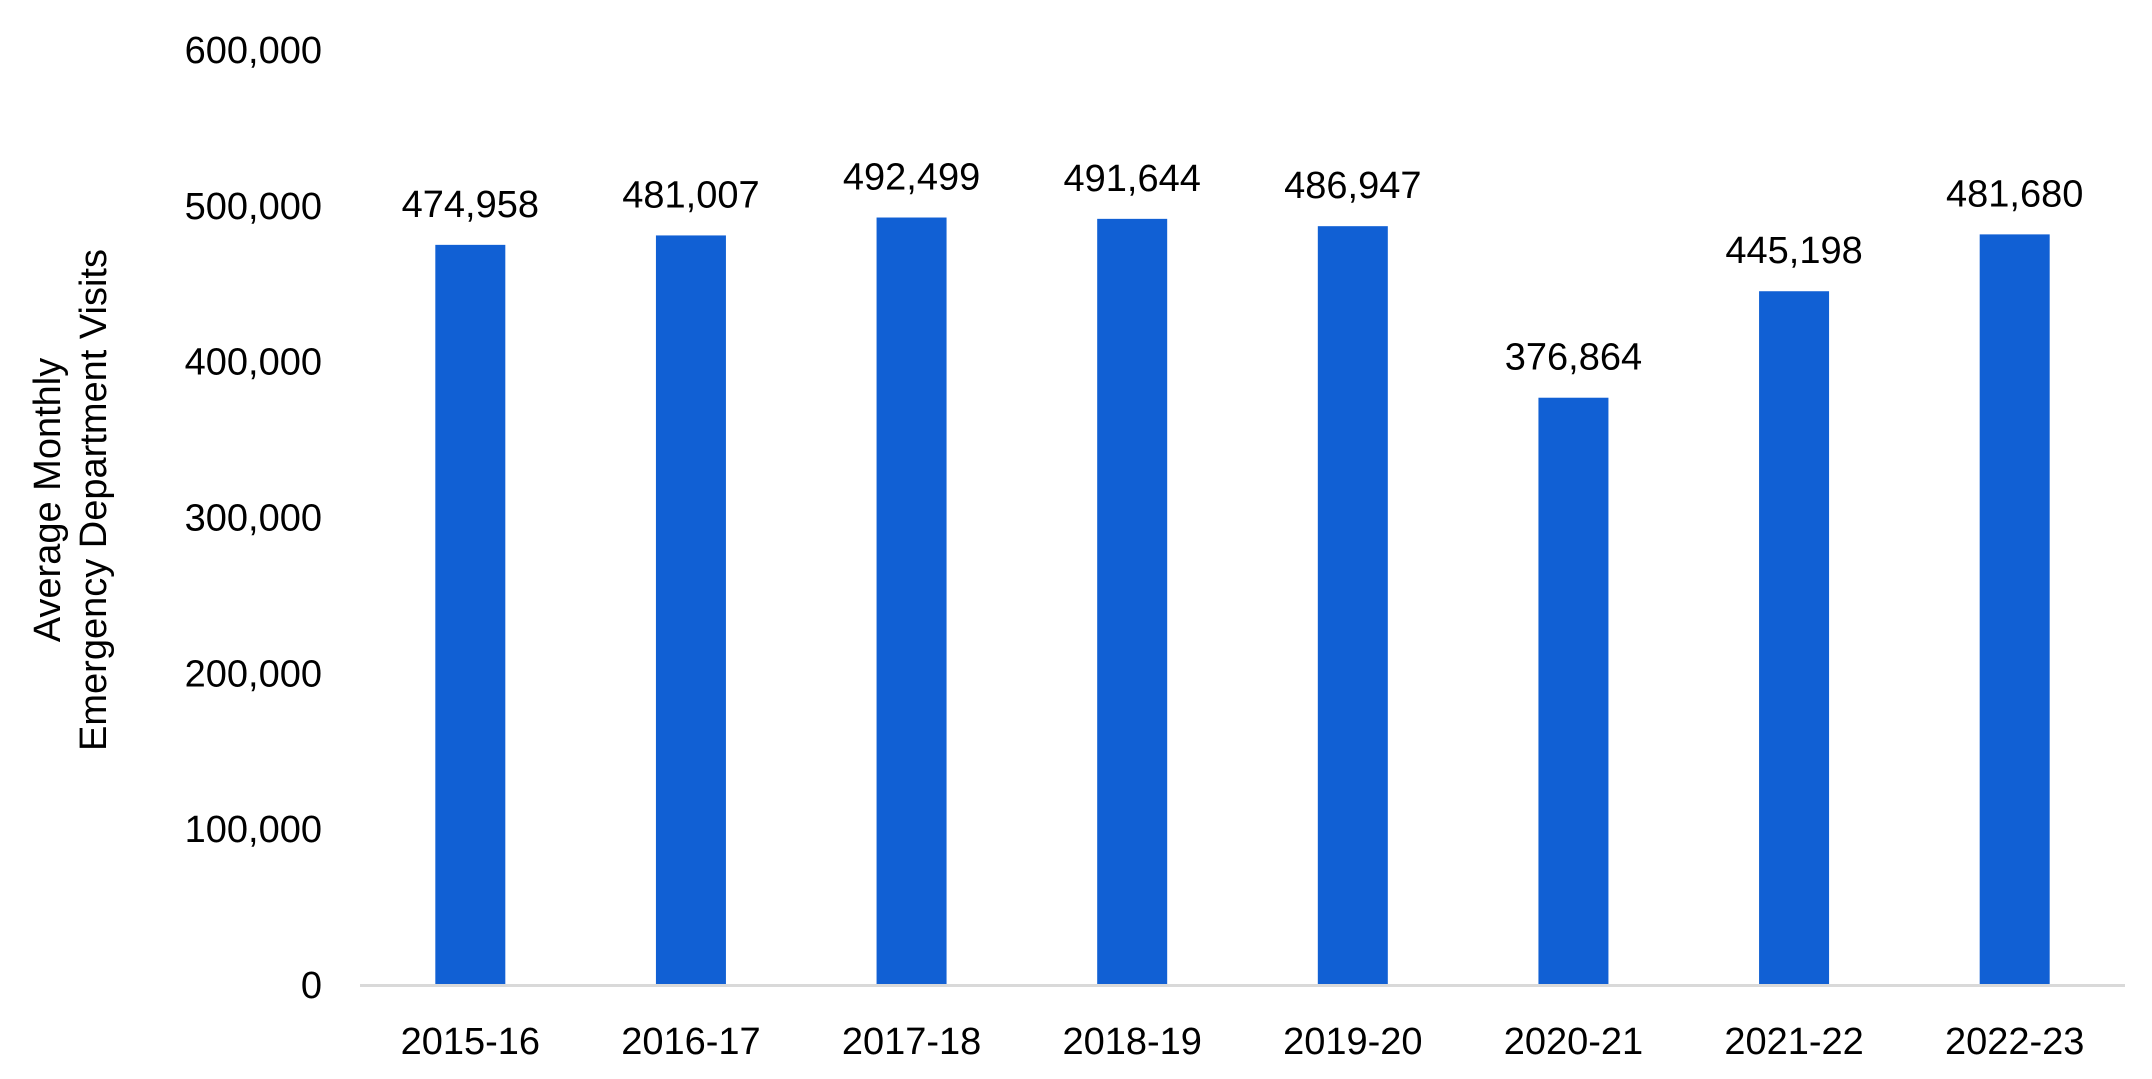 Image resolution: width=2152 pixels, height=1079 pixels. I want to click on bar-value-label: 445,198, so click(1793, 251).